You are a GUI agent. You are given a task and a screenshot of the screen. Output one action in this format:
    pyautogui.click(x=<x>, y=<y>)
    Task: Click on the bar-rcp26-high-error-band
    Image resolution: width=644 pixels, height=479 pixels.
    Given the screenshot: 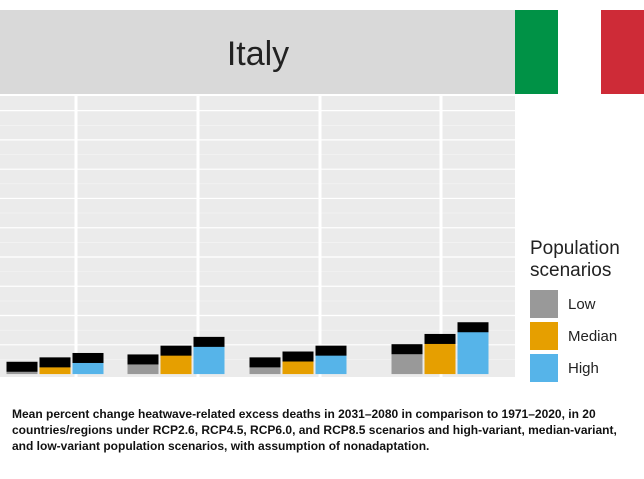 What is the action you would take?
    pyautogui.click(x=88, y=357)
    